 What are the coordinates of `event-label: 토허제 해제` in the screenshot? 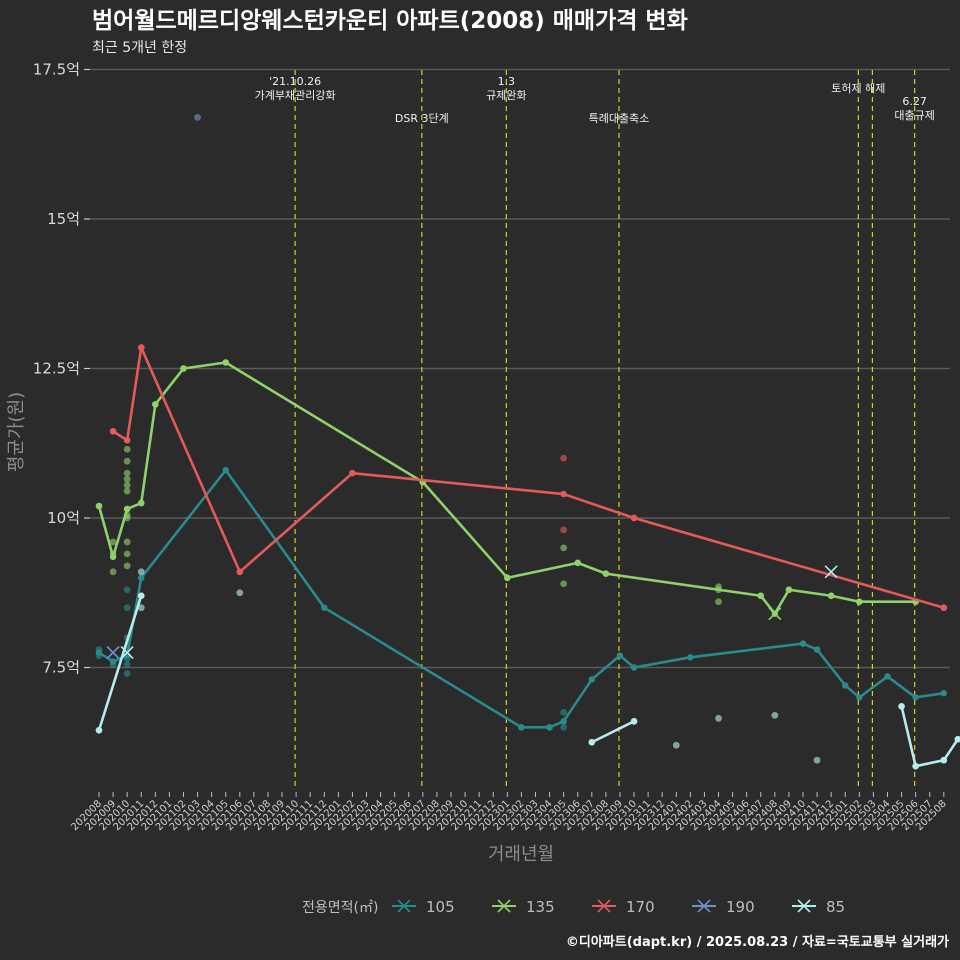 It's located at (858, 88).